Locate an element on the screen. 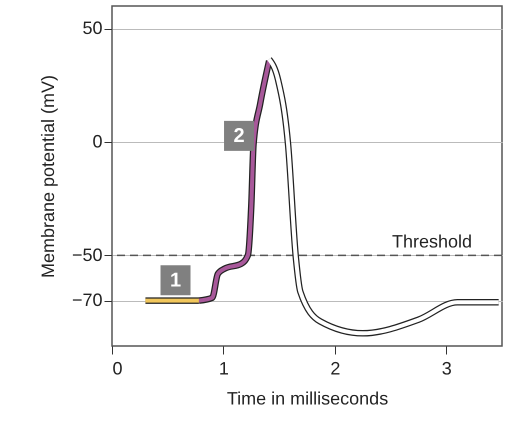 The image size is (506, 423). x-tick-label: 1 is located at coordinates (223, 368).